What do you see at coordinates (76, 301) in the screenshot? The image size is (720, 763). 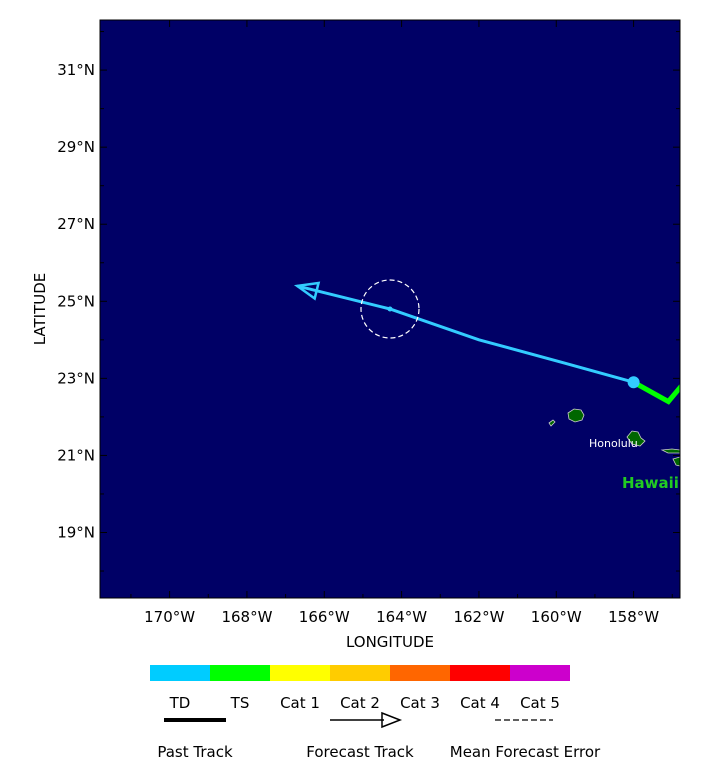 I see `y-tick-label: 25°N` at bounding box center [76, 301].